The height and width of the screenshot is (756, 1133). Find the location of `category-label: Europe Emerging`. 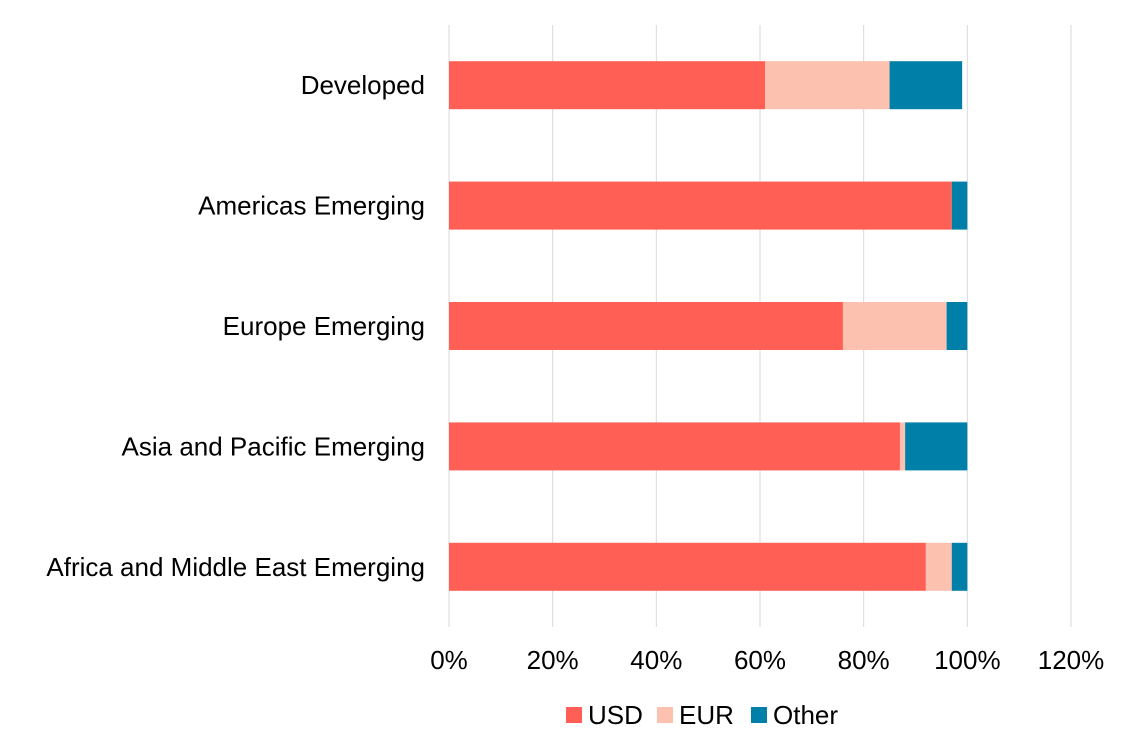

category-label: Europe Emerging is located at coordinates (324, 326).